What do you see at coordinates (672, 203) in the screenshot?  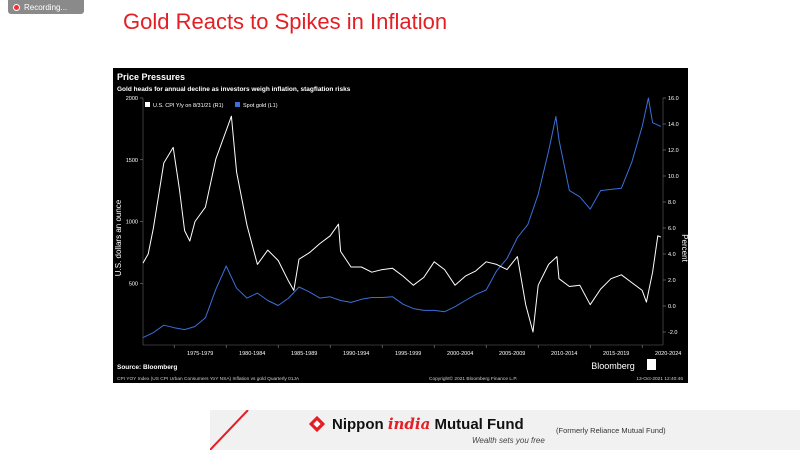 I see `right-tick-label: 8.0` at bounding box center [672, 203].